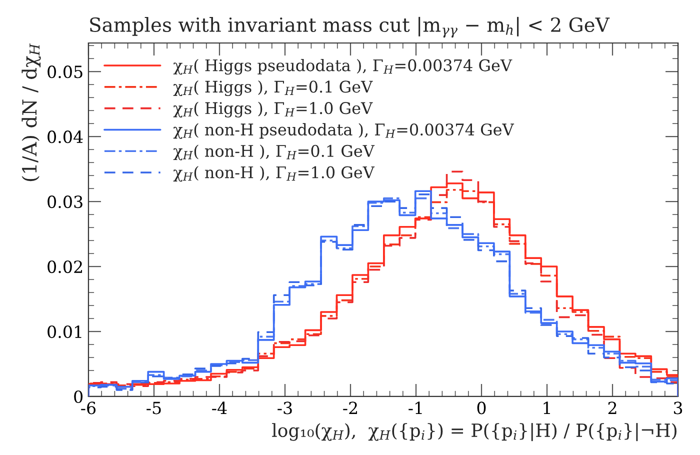 Image resolution: width=700 pixels, height=455 pixels. Describe the element at coordinates (153, 408) in the screenshot. I see `x-tick-label: -5` at that location.